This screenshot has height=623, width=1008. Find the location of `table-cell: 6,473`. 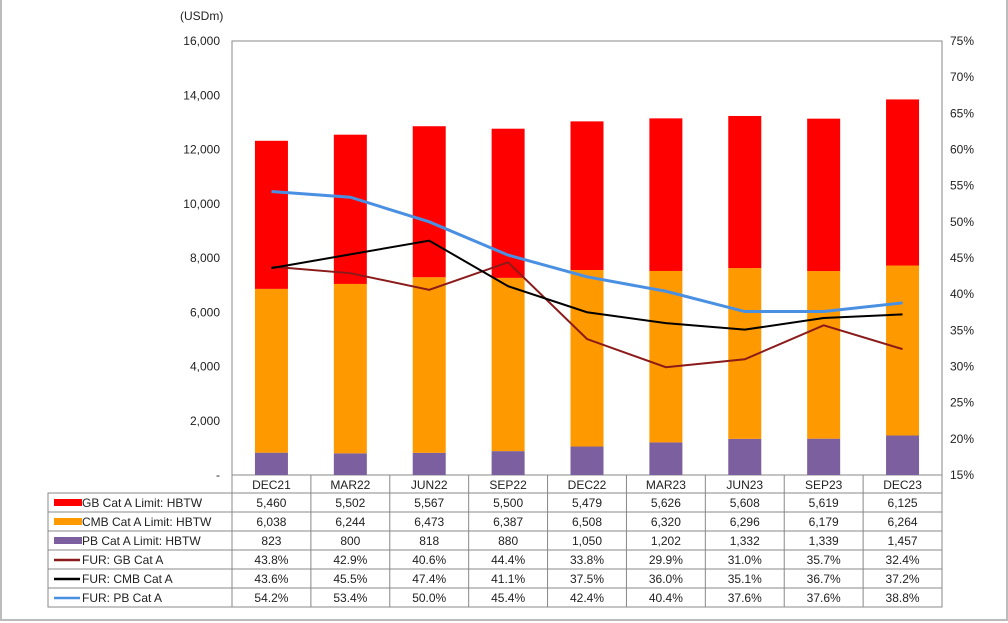

table-cell: 6,473 is located at coordinates (429, 522).